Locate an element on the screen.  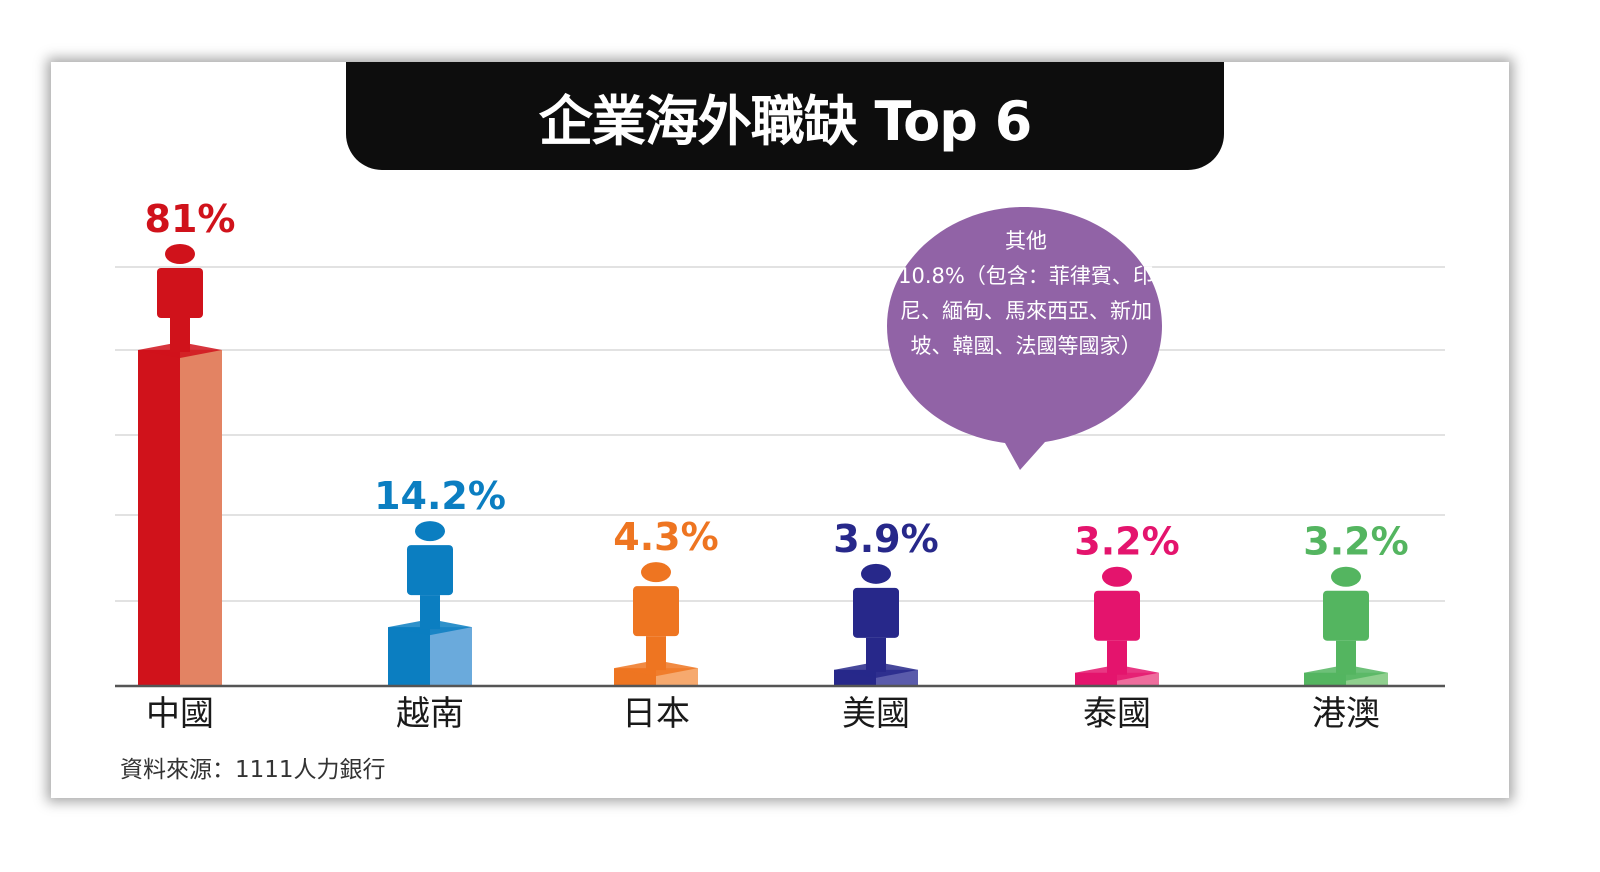
note-speech-bubble is located at coordinates (1024, 338).